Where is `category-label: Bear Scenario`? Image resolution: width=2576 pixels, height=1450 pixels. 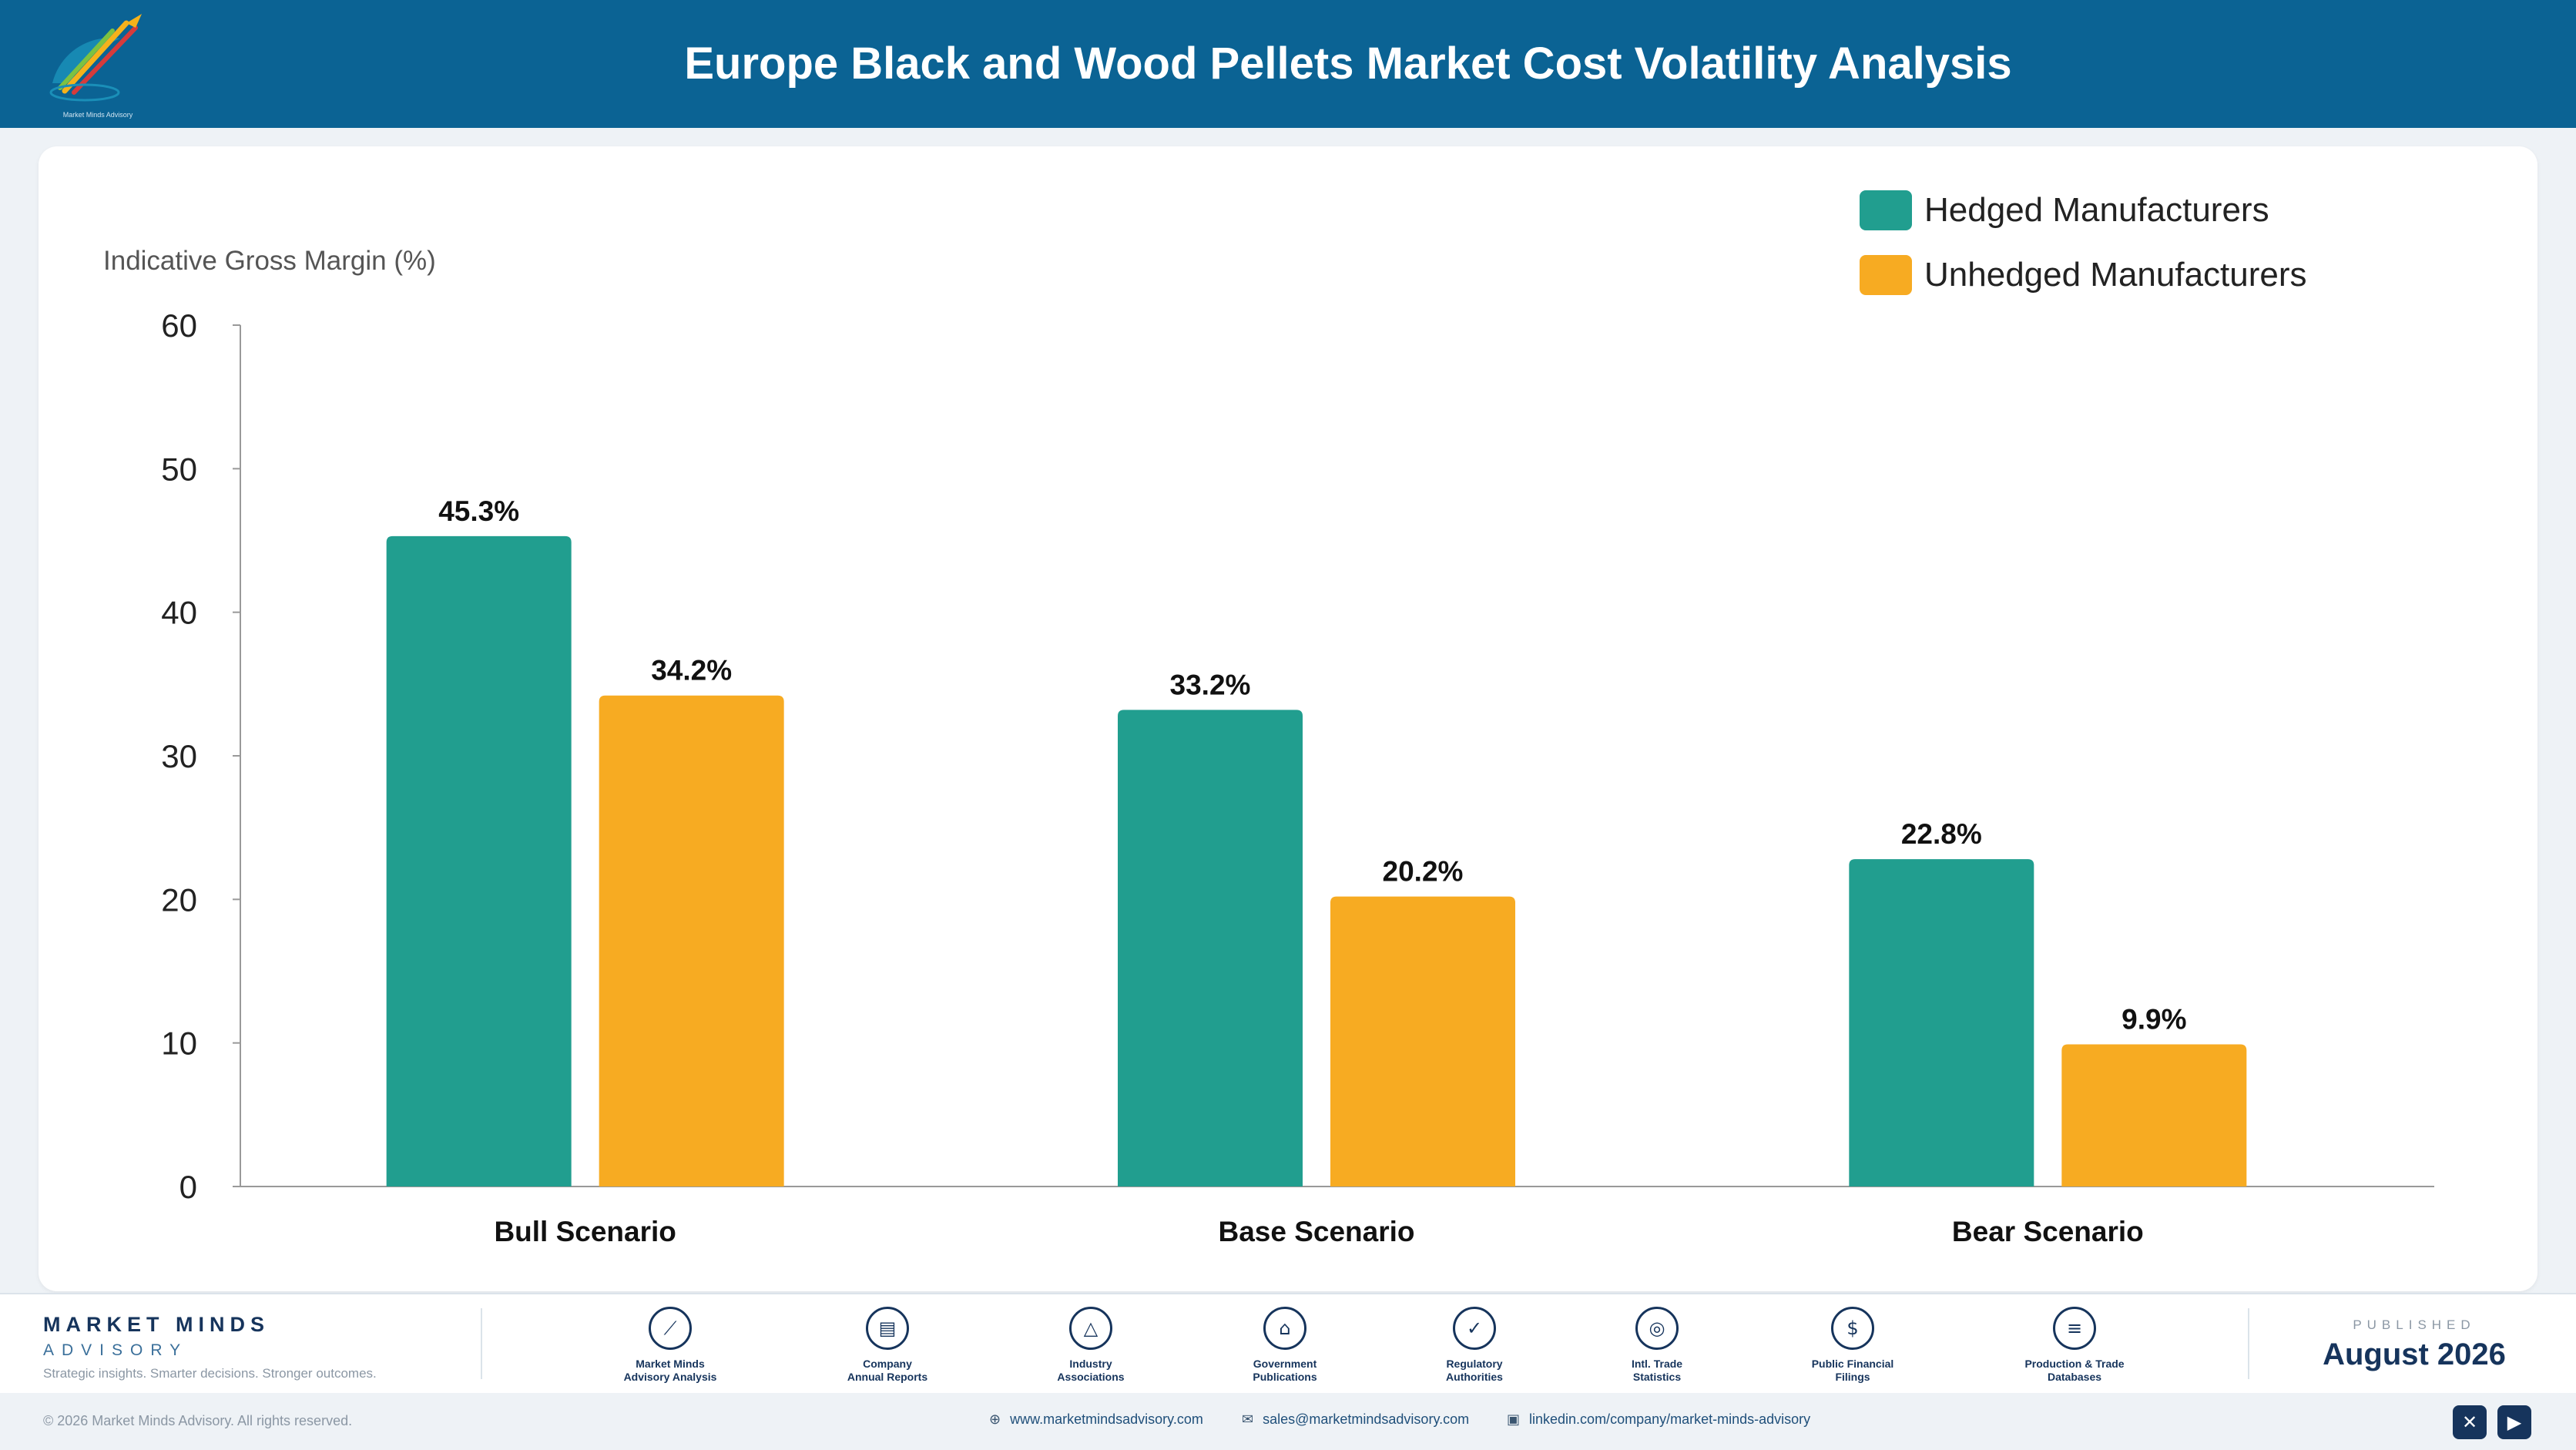
category-label: Bear Scenario is located at coordinates (2048, 1231).